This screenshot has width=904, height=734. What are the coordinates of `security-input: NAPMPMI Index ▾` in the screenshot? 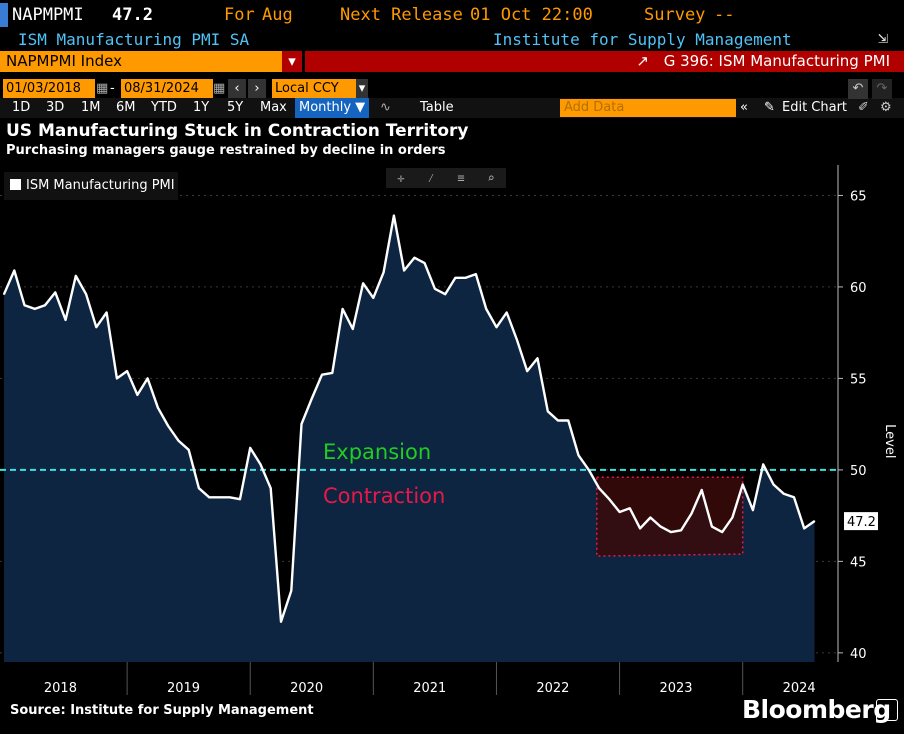 It's located at (151, 61).